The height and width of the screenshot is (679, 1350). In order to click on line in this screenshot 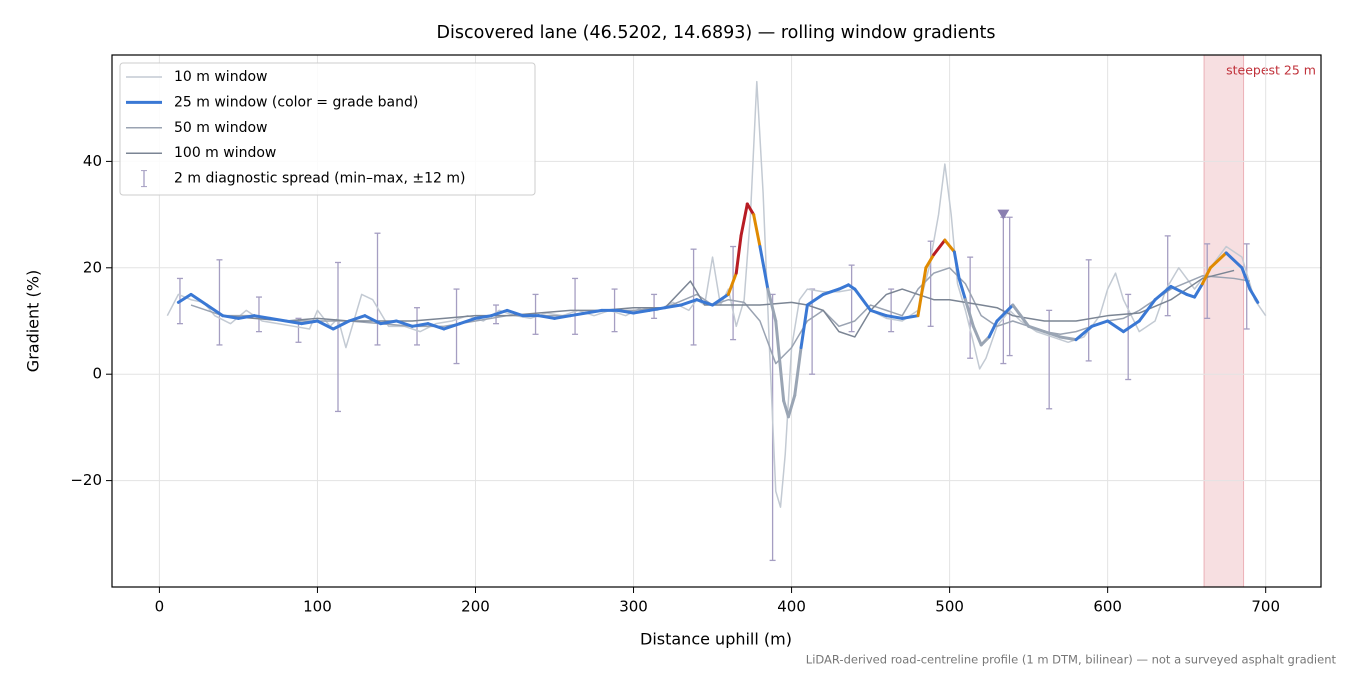, I will do `click(720, 316)`.